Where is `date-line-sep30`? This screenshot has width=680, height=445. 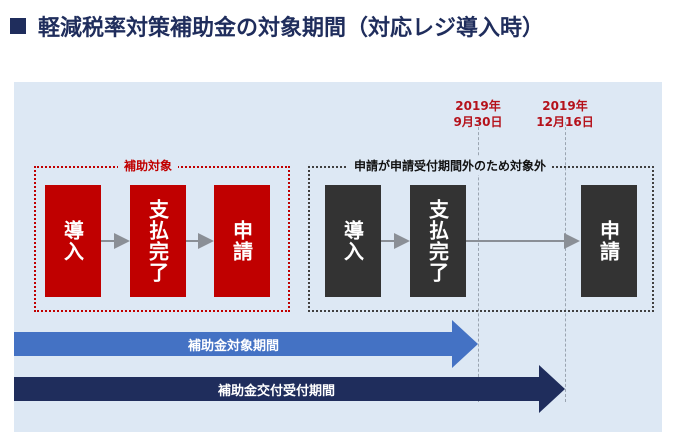
date-line-sep30 is located at coordinates (478, 262).